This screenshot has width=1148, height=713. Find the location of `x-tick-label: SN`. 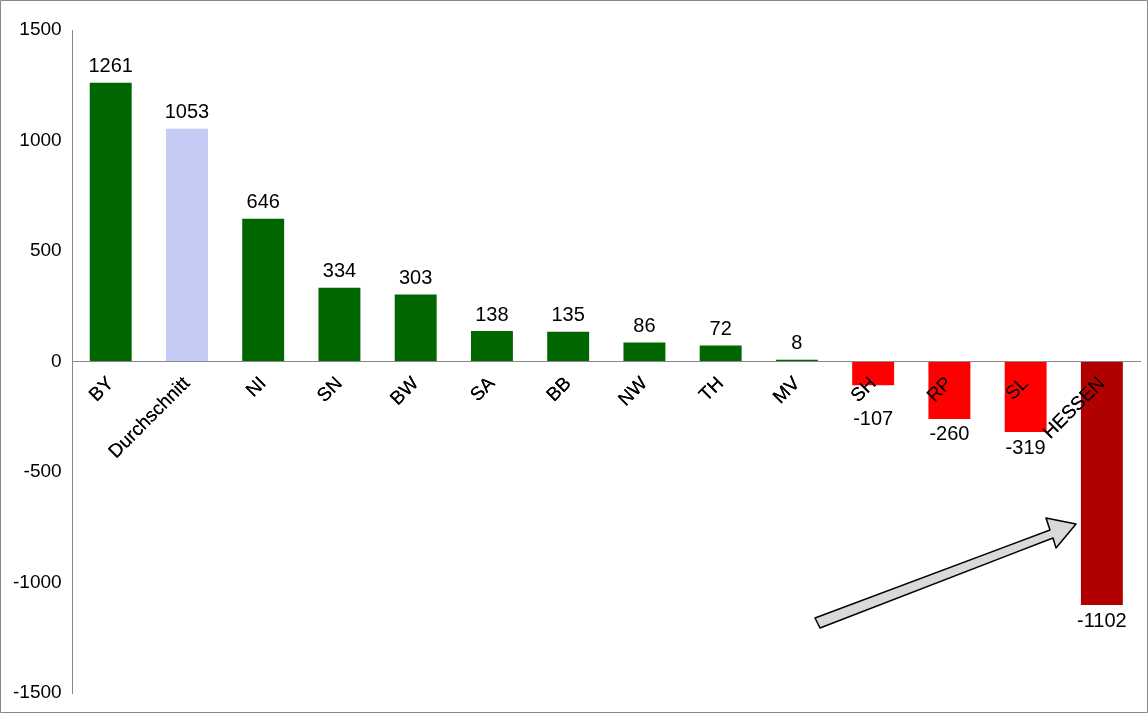

x-tick-label: SN is located at coordinates (329, 389).